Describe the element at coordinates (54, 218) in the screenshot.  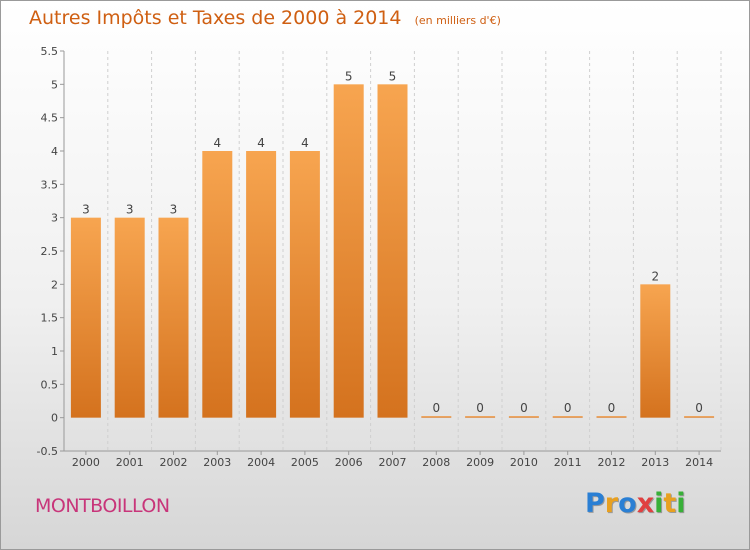
I see `y-tick-label: 3` at that location.